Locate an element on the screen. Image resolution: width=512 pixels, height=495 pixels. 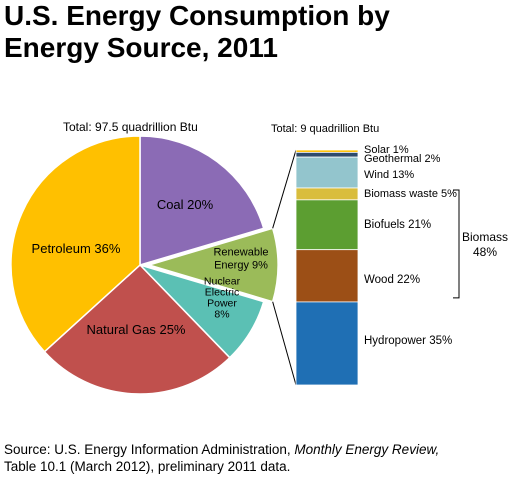
pie-slice-petroleum is located at coordinates (75, 244).